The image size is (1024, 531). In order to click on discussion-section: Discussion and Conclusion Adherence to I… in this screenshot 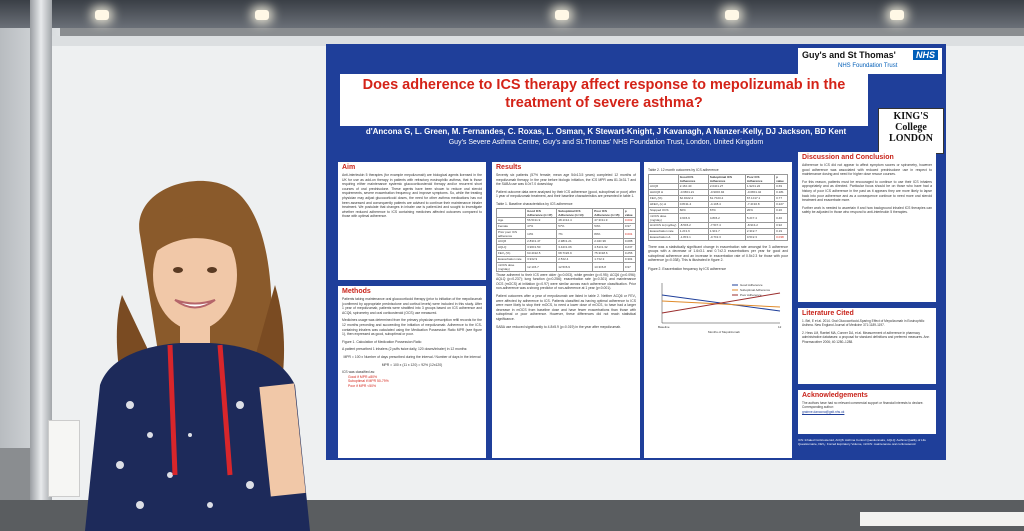, I will do `click(867, 227)`.